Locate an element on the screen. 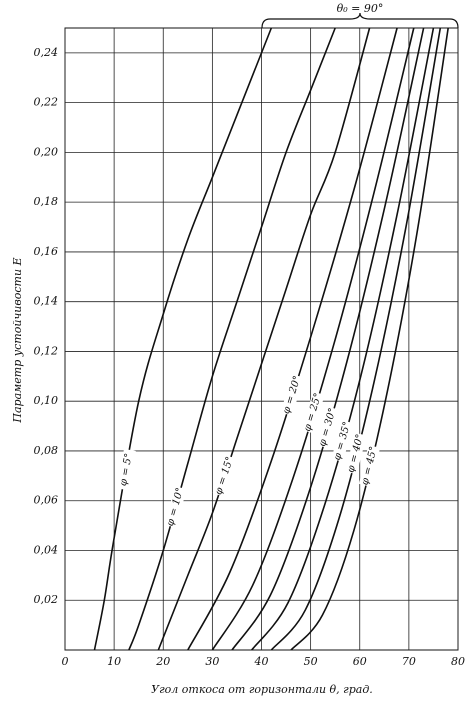 The height and width of the screenshot is (703, 469). annotation: θ₀ = 90° is located at coordinates (360, 8).